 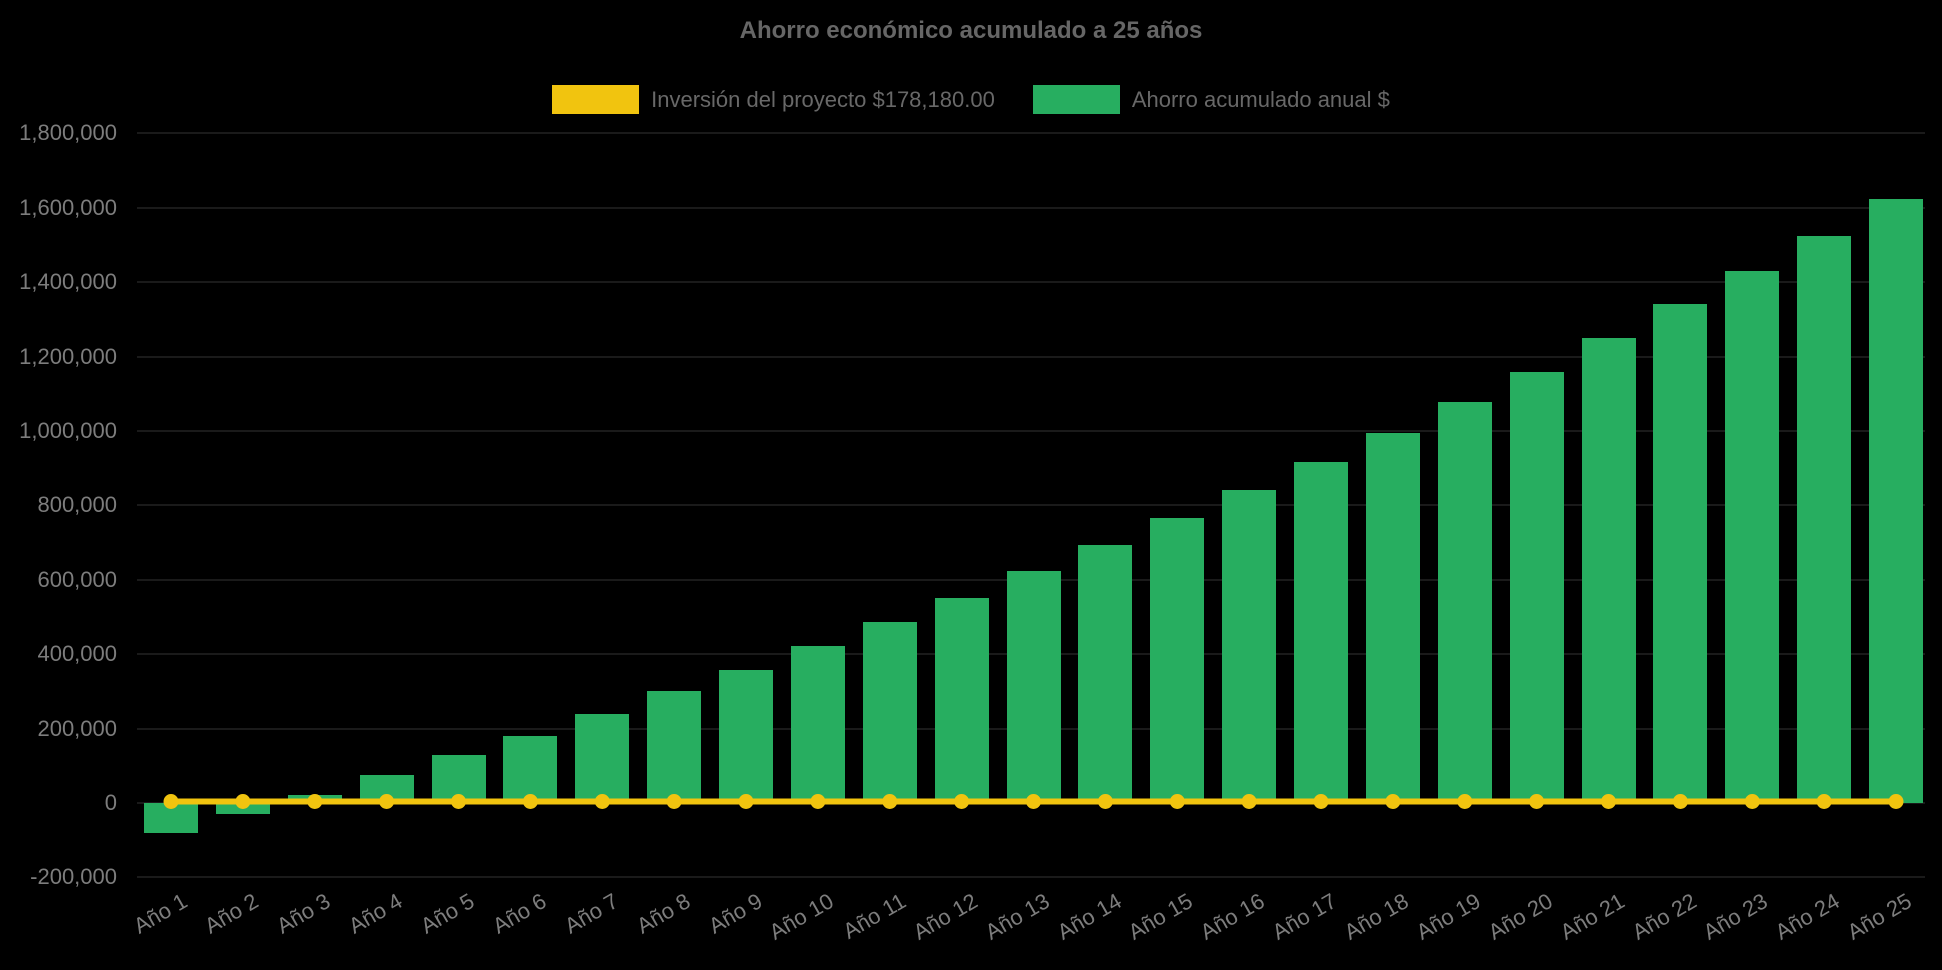 I want to click on y-axis-tick-label: -200,000, so click(x=73, y=877).